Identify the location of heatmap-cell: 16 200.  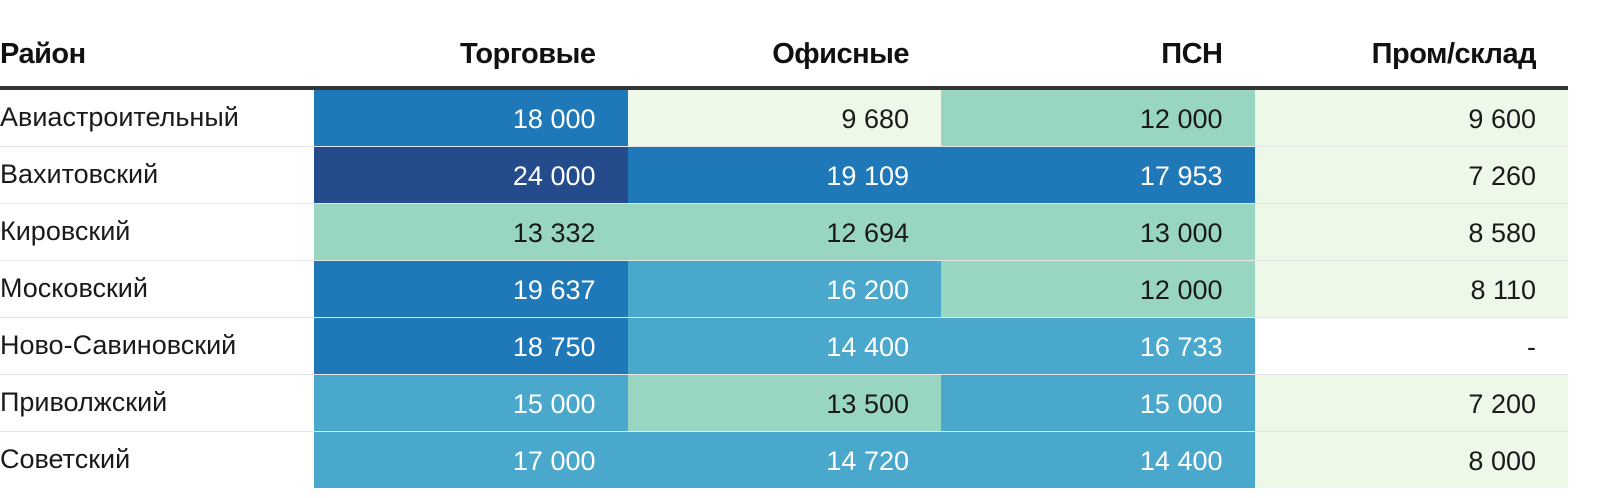
(784, 289).